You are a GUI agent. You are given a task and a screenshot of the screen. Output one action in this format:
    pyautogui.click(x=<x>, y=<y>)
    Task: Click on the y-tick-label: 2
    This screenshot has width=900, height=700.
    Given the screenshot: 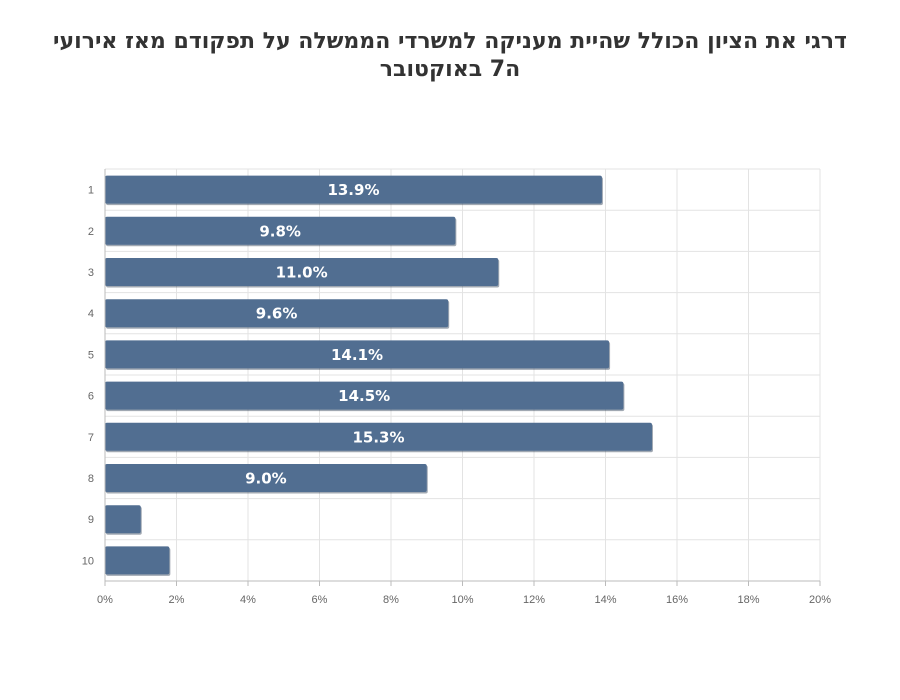 What is the action you would take?
    pyautogui.click(x=91, y=232)
    